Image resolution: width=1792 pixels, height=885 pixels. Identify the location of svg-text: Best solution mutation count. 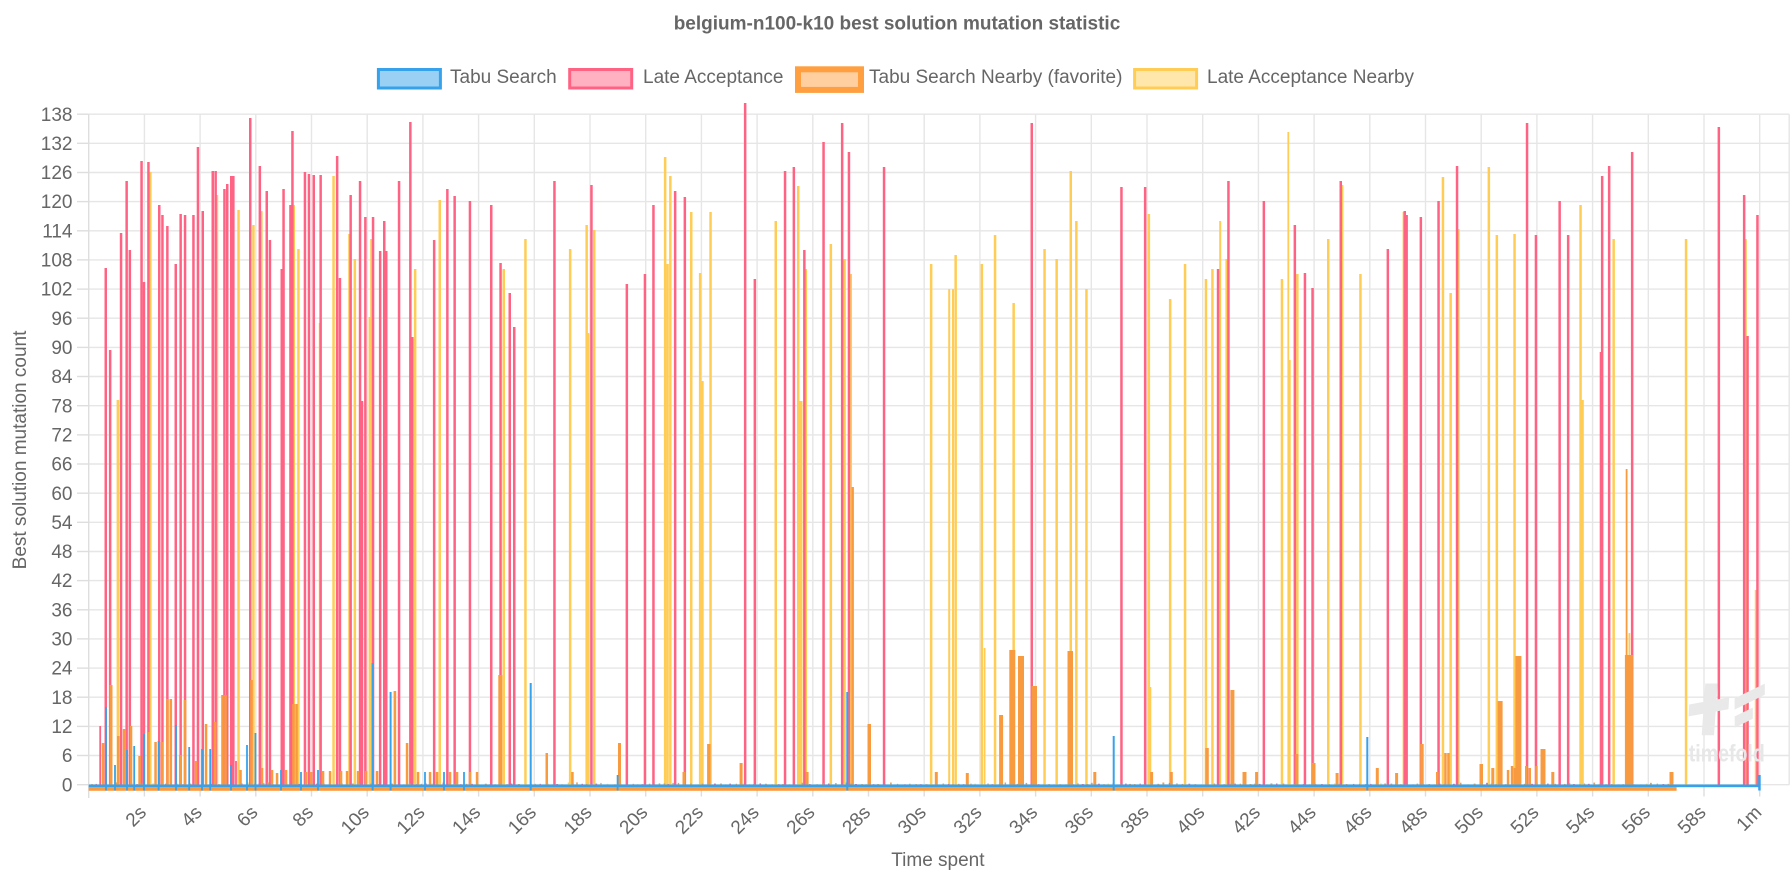
(20, 449).